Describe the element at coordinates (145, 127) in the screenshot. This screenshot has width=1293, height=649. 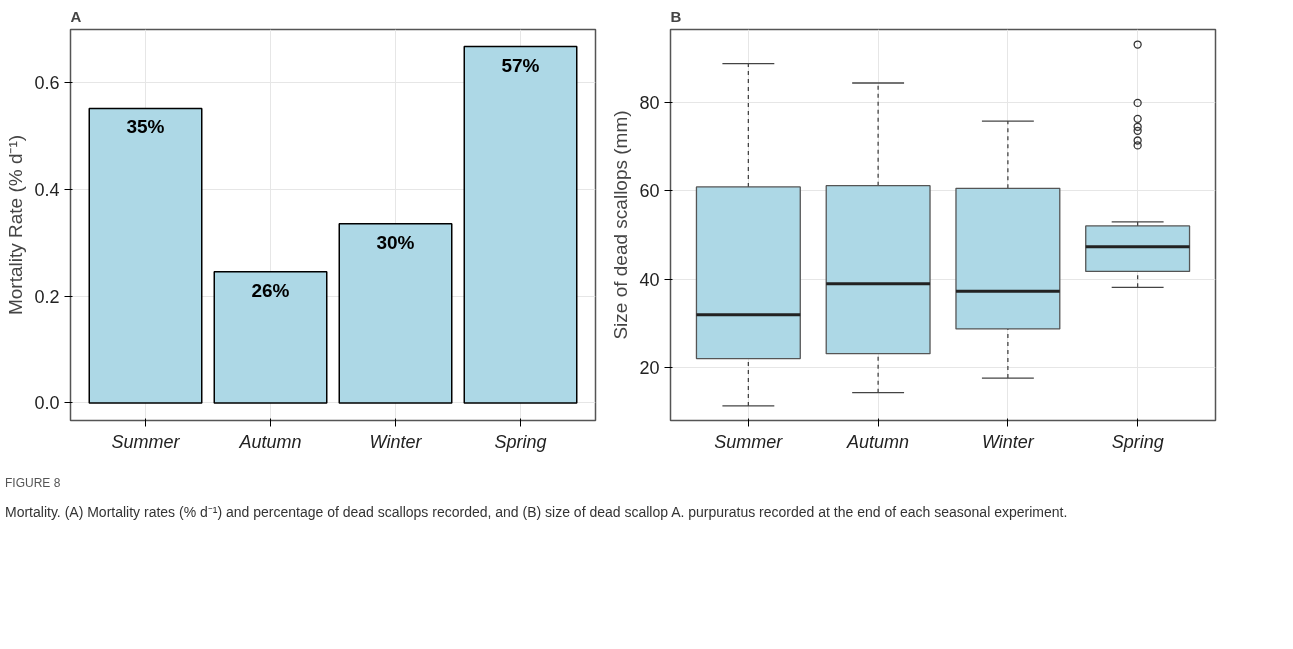
I see `annotation: 35%` at that location.